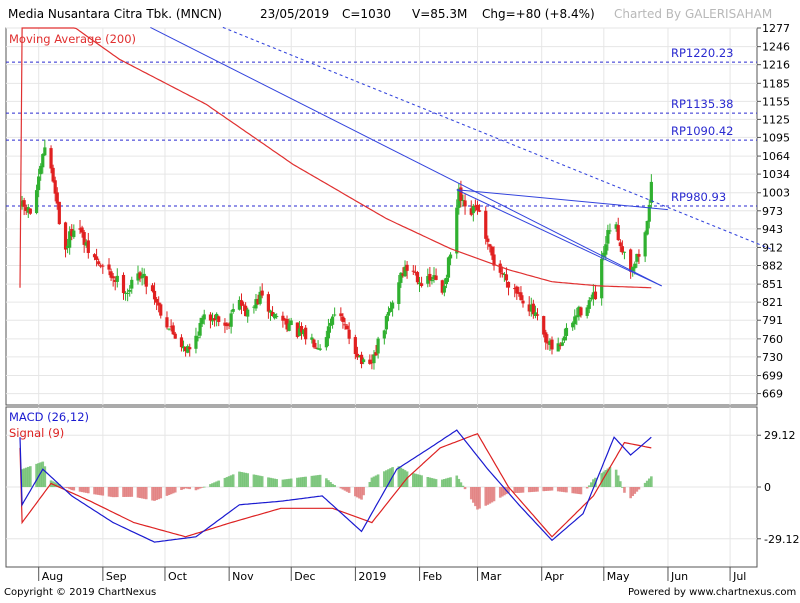  What do you see at coordinates (679, 576) in the screenshot?
I see `month-tick-label: Jun` at bounding box center [679, 576].